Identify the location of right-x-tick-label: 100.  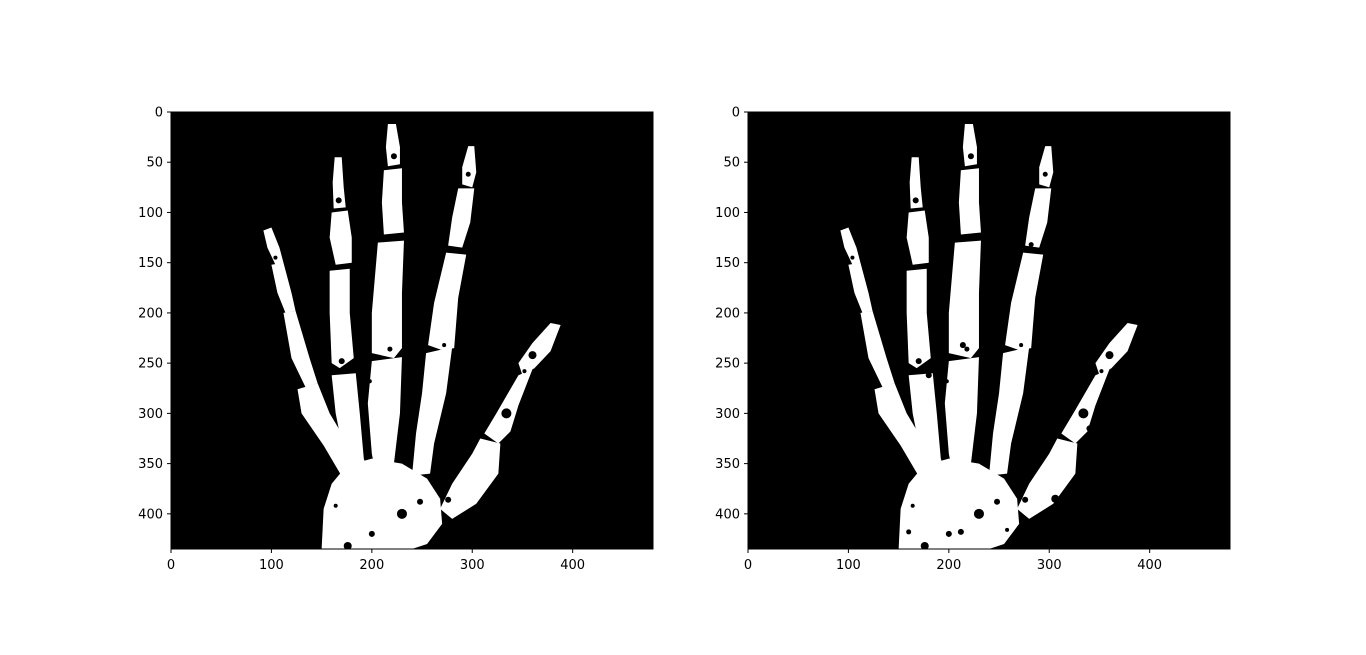
(848, 565).